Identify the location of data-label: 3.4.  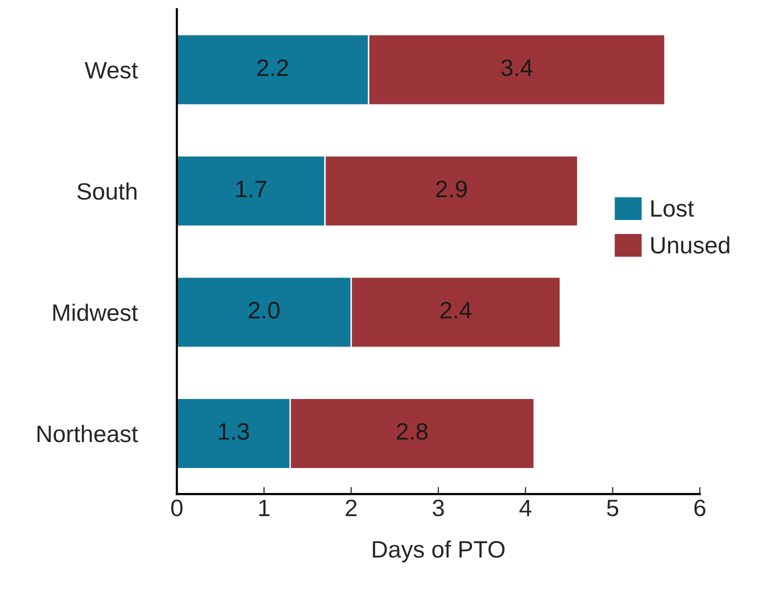
(516, 67).